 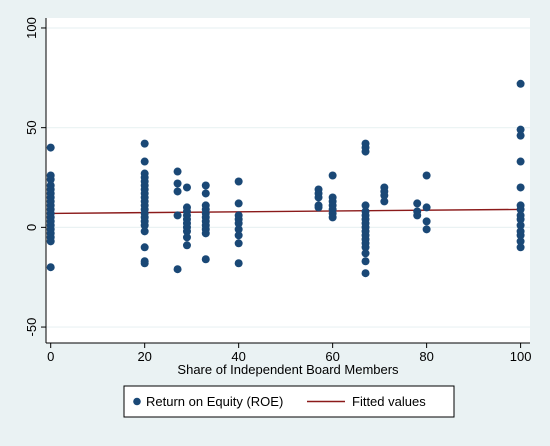 What do you see at coordinates (31, 28) in the screenshot?
I see `y-tick-label: 100` at bounding box center [31, 28].